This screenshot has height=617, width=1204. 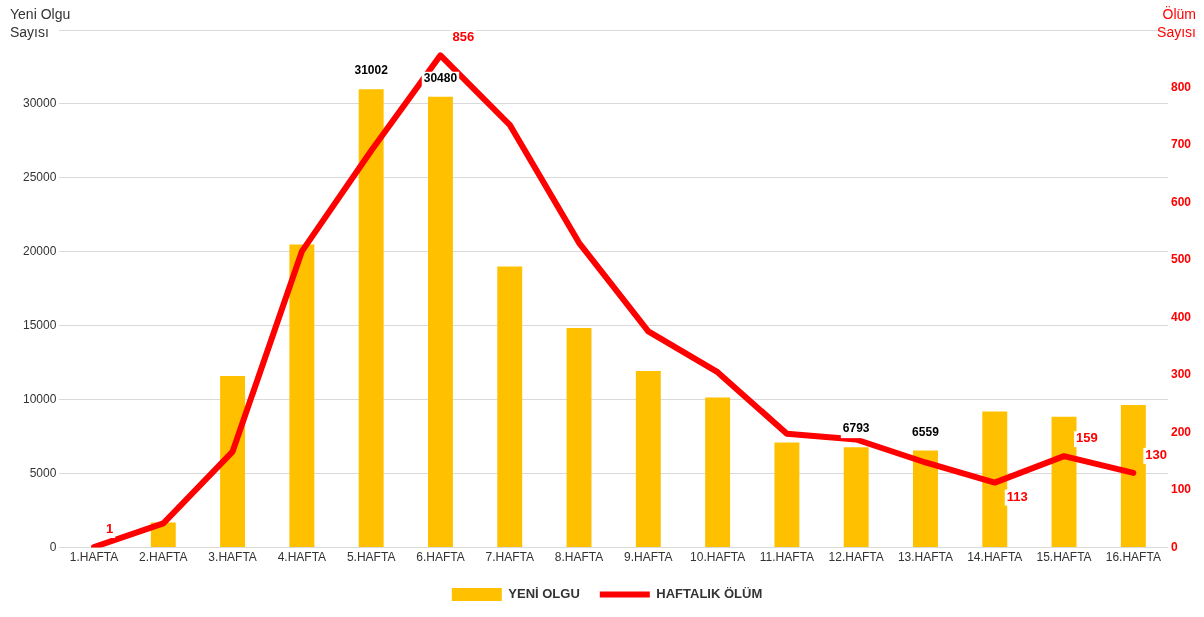 I want to click on y2-tick-label: 400, so click(x=1181, y=316).